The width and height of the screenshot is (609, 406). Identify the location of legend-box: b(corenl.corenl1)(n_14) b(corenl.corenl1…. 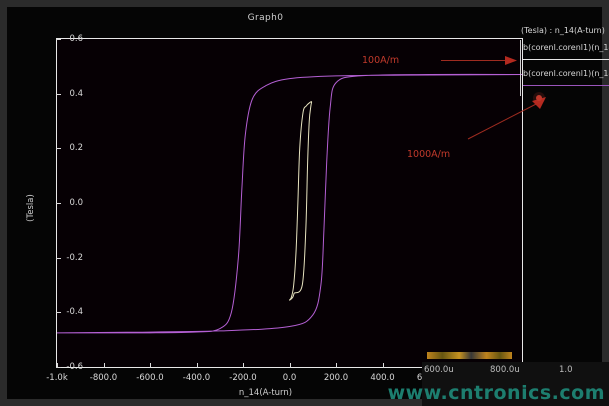
(564, 68).